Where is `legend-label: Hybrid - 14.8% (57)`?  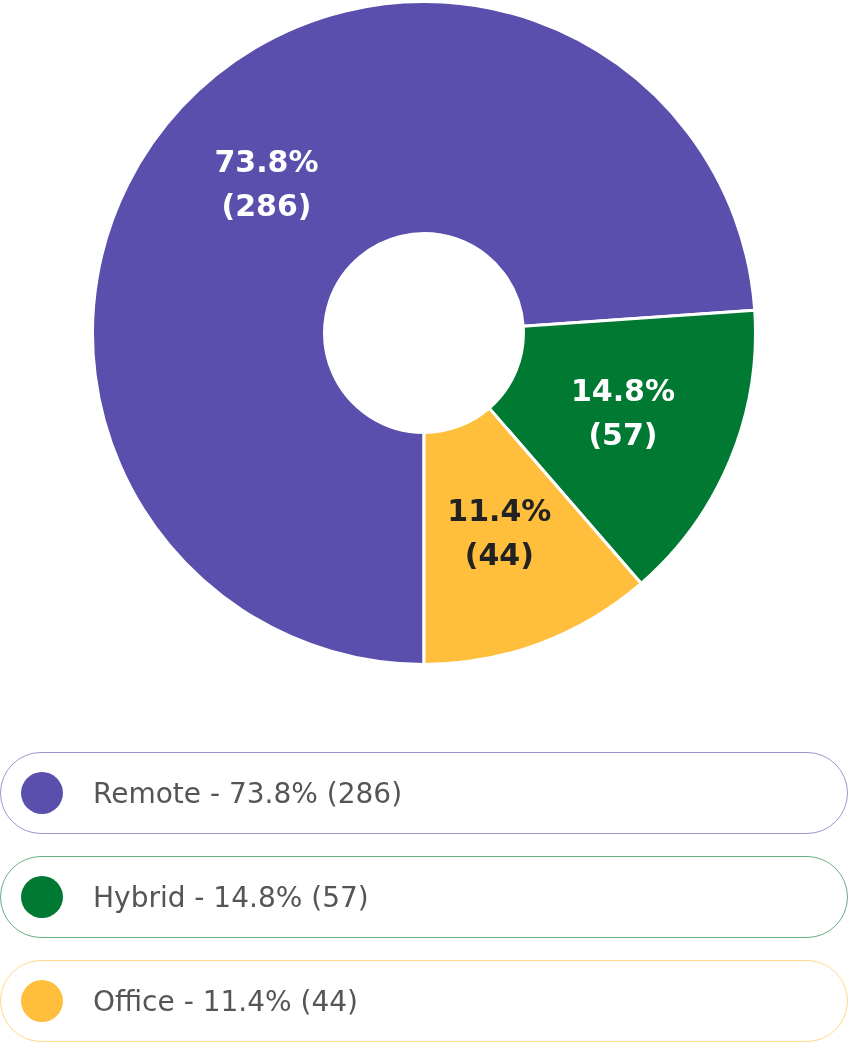
legend-label: Hybrid - 14.8% (57) is located at coordinates (231, 897).